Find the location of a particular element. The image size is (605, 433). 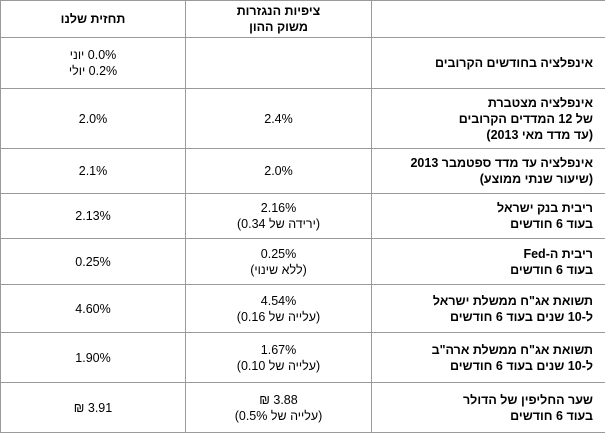

row-label-cell: שער החליפין של הדולר בעוד 6 חודשים is located at coordinates (488, 408).